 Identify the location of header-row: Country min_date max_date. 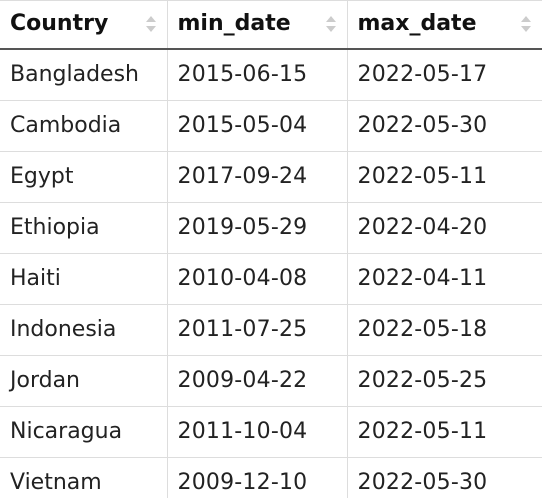
(271, 25).